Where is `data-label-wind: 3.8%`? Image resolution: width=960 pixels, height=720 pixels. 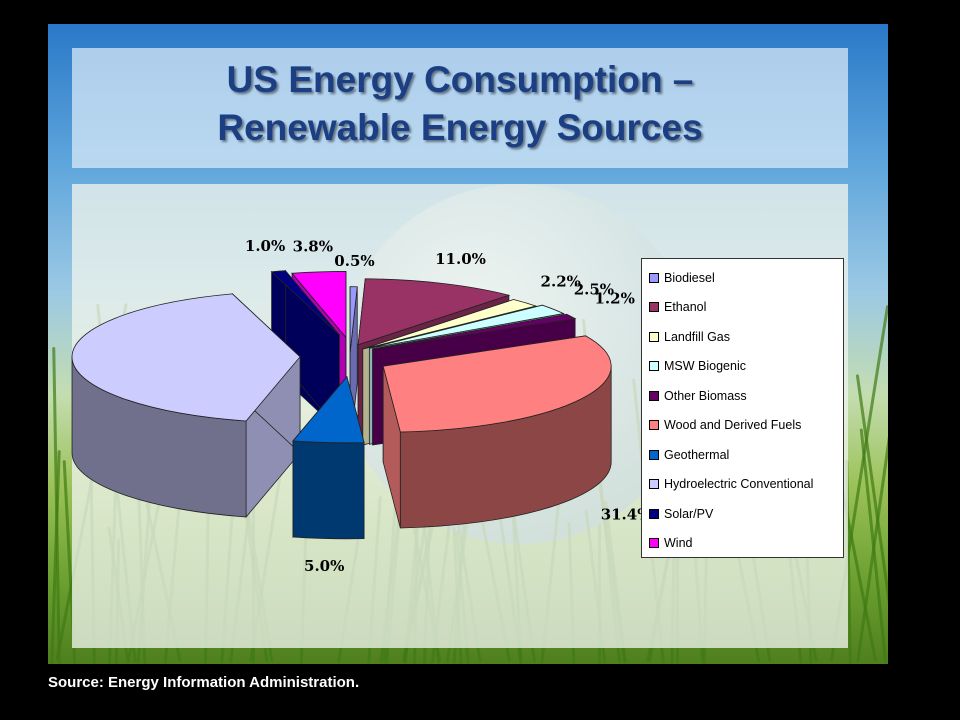 data-label-wind: 3.8% is located at coordinates (313, 246).